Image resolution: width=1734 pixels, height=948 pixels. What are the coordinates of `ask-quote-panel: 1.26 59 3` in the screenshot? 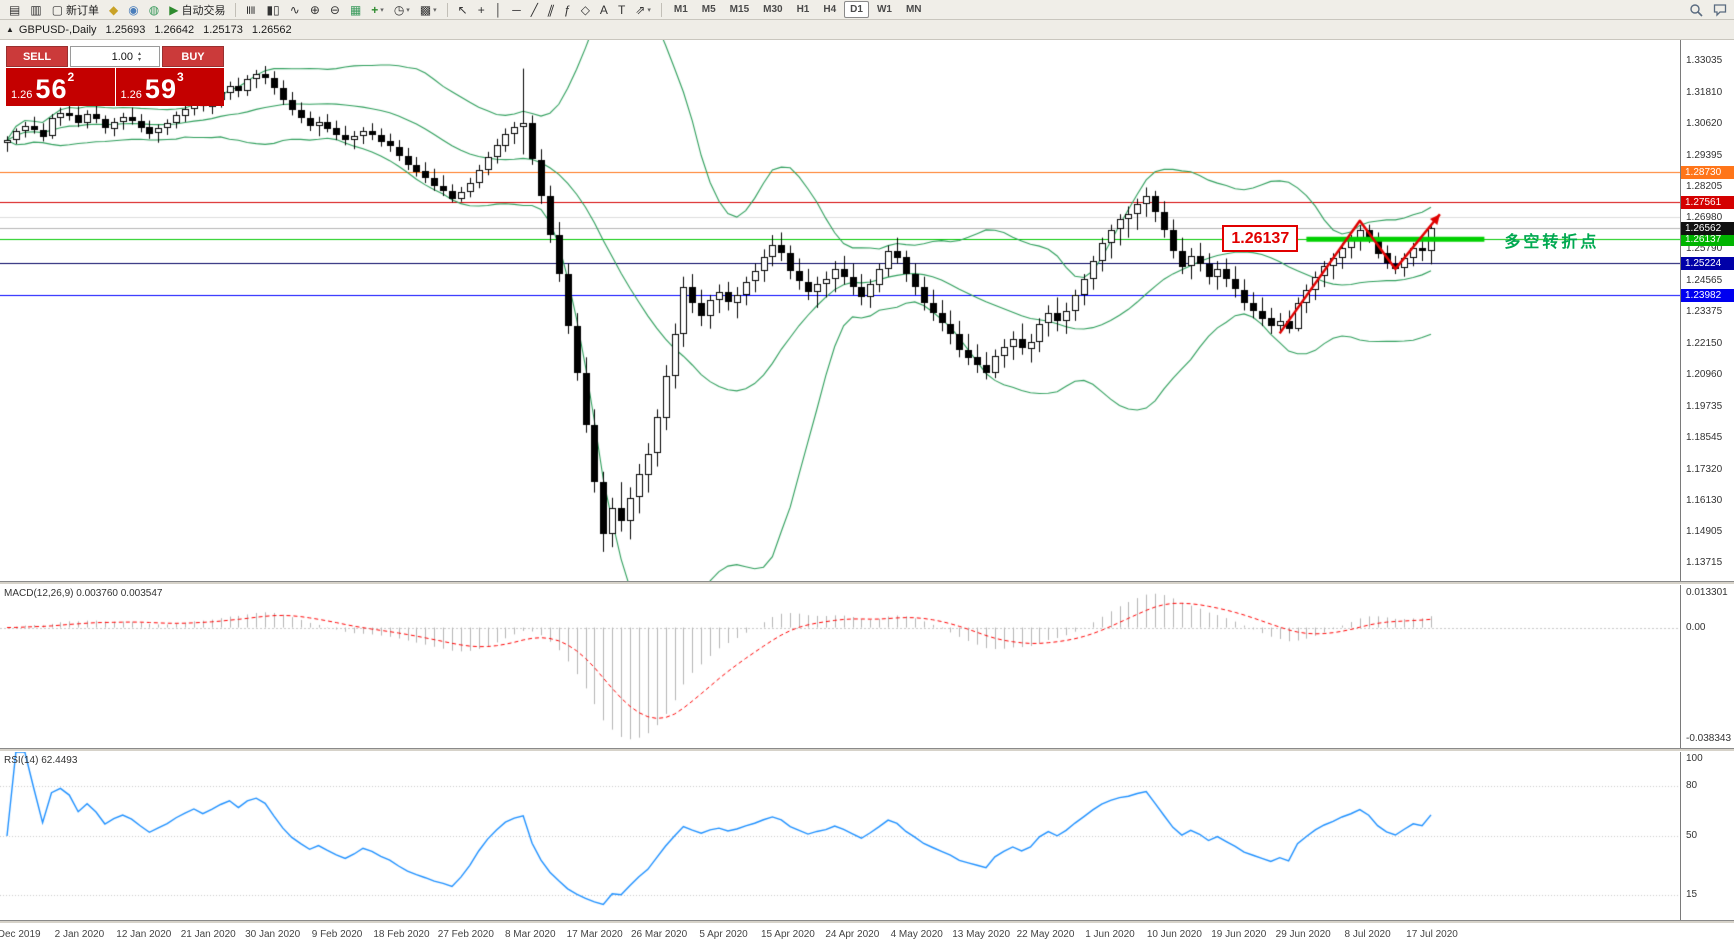 It's located at (169, 87).